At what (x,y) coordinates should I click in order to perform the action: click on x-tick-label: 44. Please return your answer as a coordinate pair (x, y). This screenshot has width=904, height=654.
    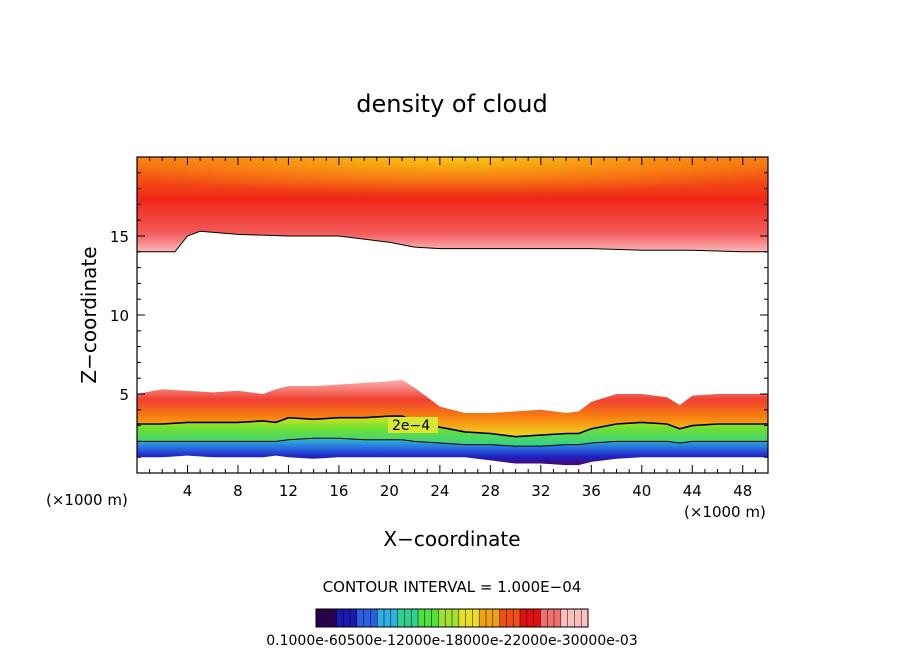
    Looking at the image, I should click on (692, 491).